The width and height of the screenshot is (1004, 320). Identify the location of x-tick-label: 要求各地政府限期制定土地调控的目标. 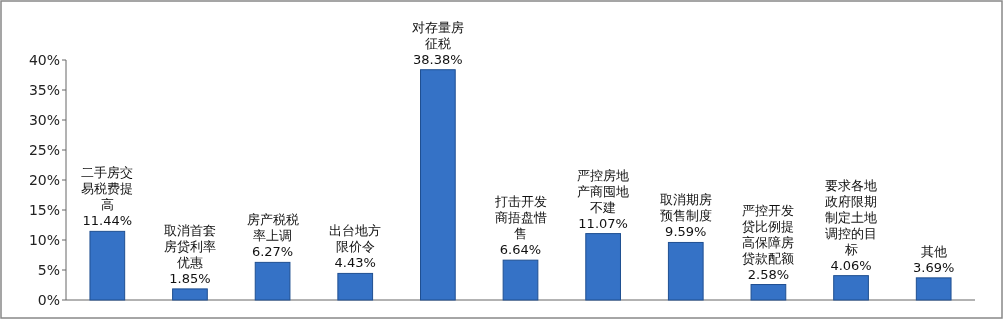
(851, 217).